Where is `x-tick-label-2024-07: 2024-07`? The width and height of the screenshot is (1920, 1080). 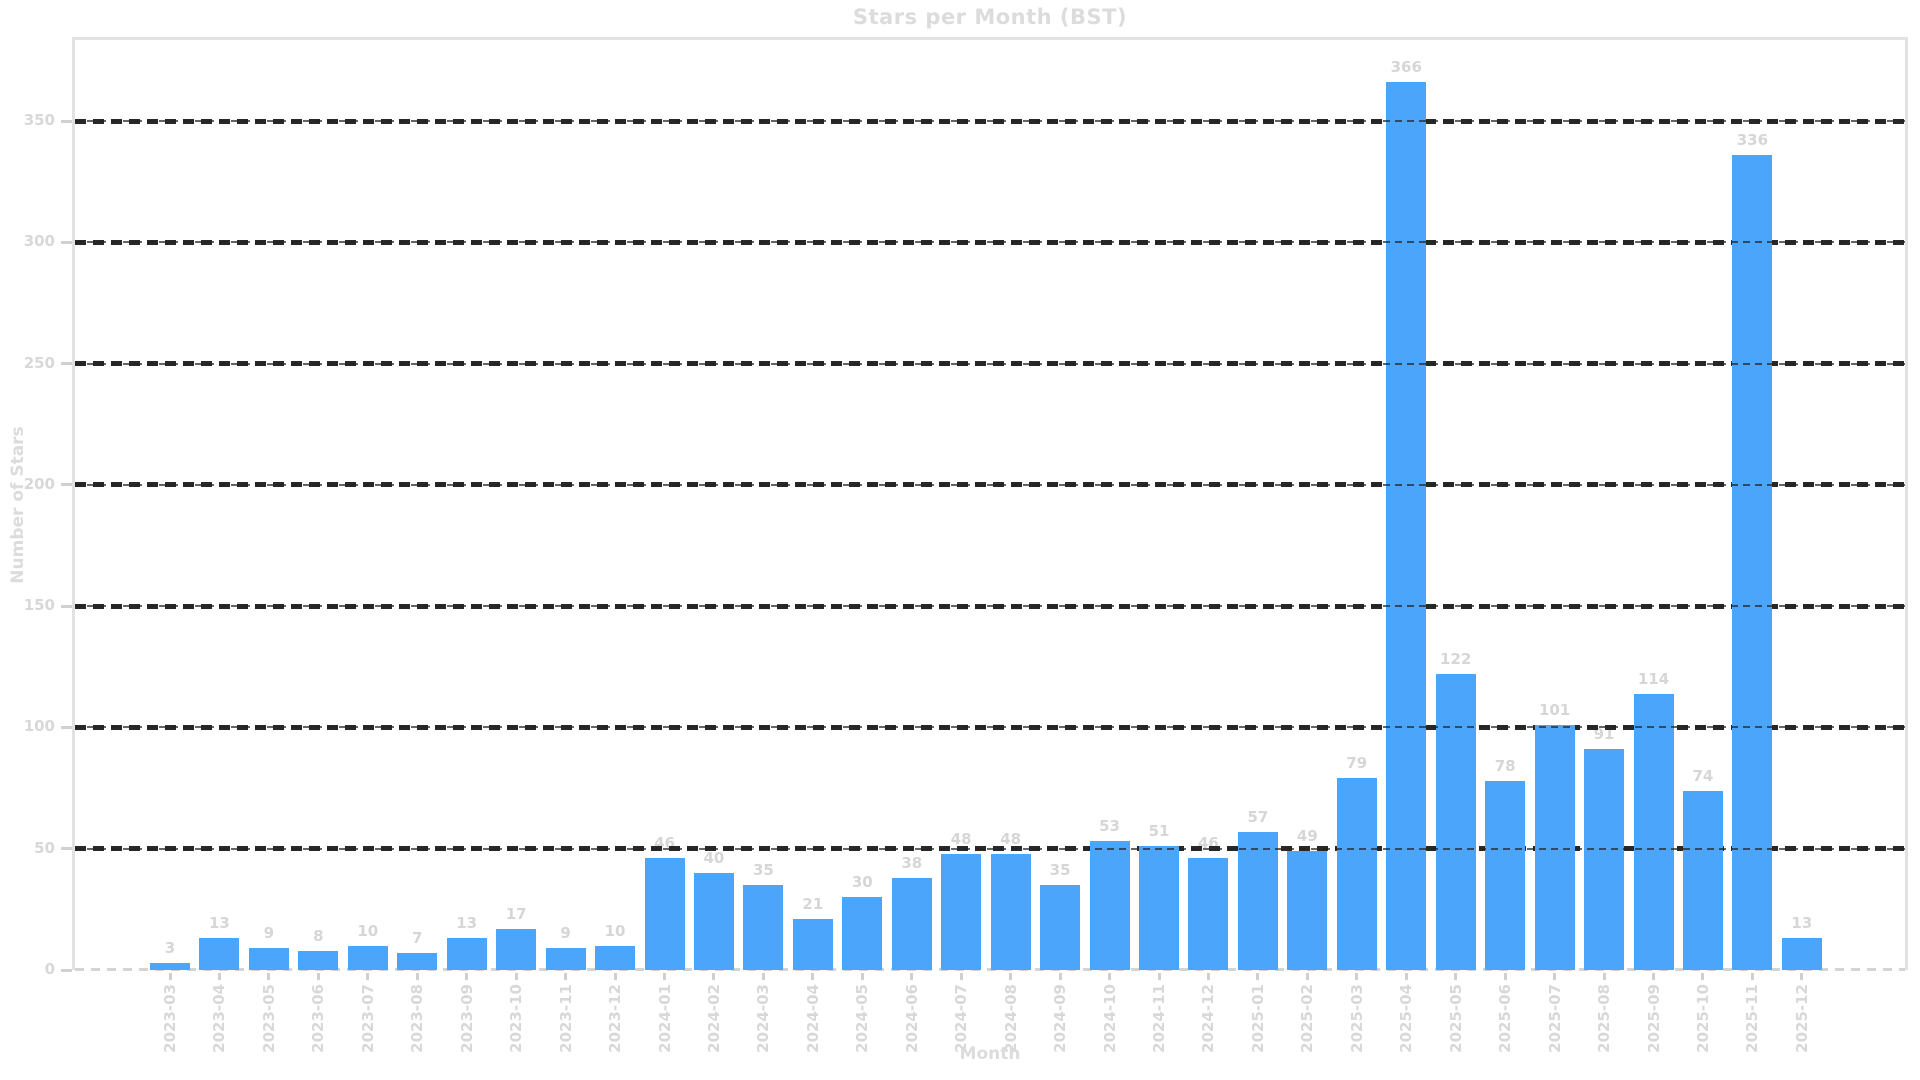
x-tick-label-2024-07: 2024-07 is located at coordinates (961, 1018).